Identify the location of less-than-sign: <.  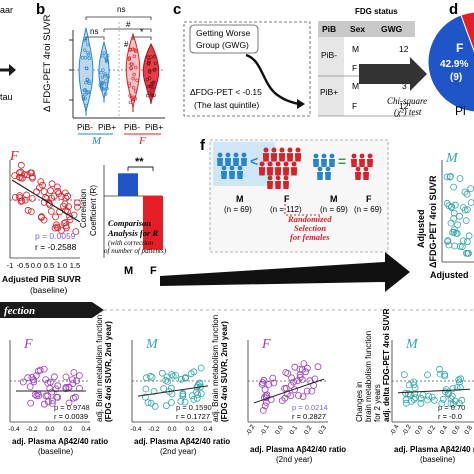
(254, 161).